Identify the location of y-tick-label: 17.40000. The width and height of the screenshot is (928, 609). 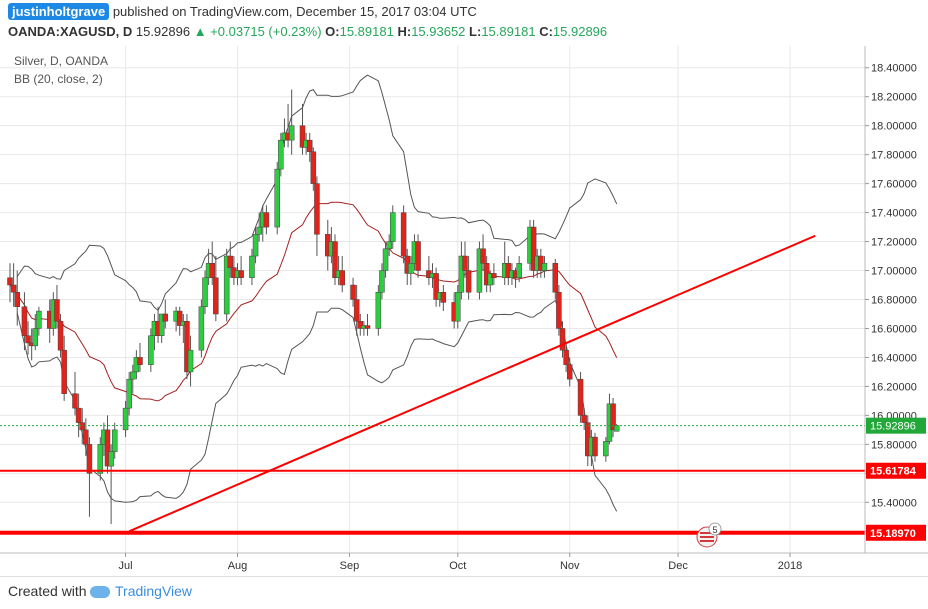
(894, 214).